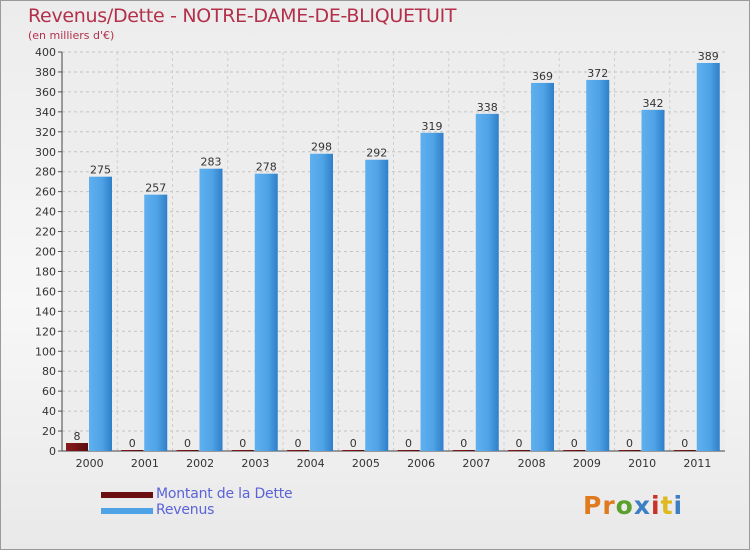  I want to click on y-tick-label: 60, so click(49, 391).